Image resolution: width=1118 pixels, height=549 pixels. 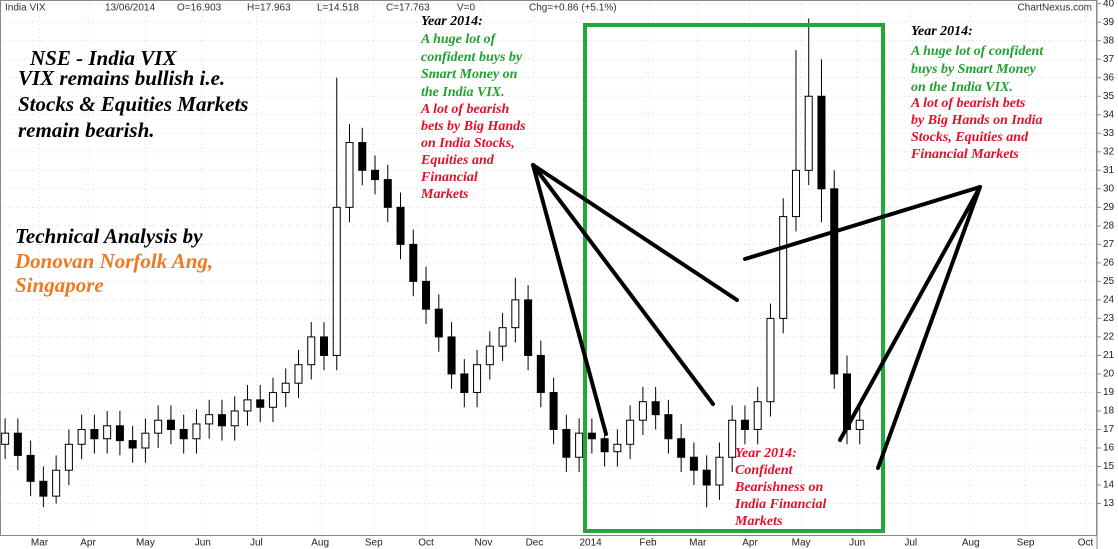 What do you see at coordinates (962, 87) in the screenshot?
I see `annotation: on the India VIX.` at bounding box center [962, 87].